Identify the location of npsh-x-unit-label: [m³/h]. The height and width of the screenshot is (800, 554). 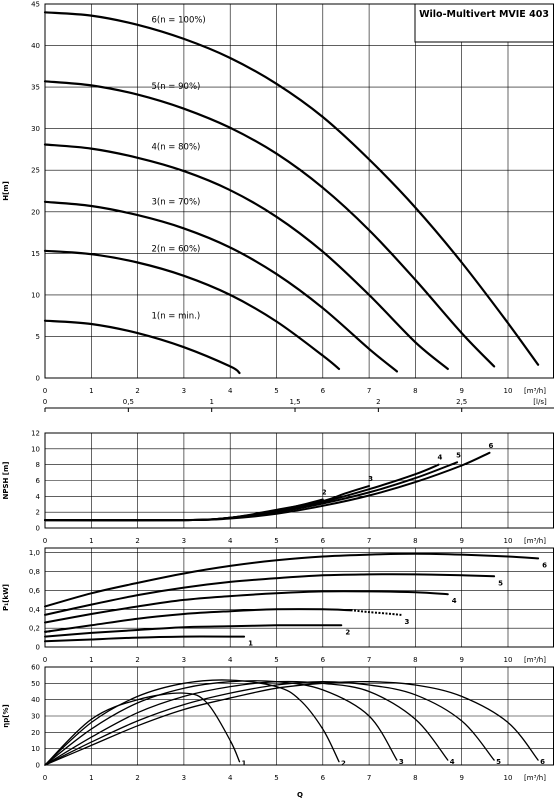
(535, 541).